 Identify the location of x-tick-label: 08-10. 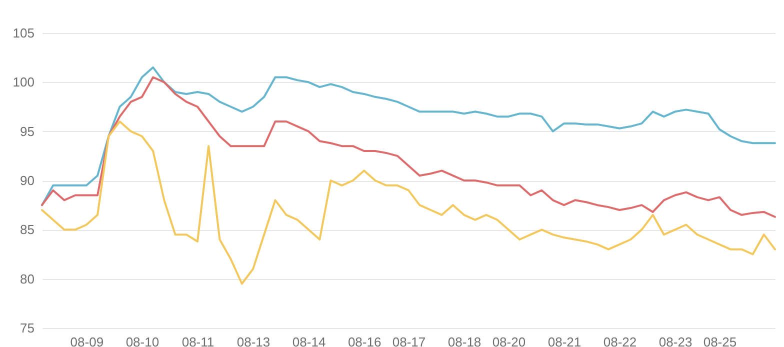
(143, 340).